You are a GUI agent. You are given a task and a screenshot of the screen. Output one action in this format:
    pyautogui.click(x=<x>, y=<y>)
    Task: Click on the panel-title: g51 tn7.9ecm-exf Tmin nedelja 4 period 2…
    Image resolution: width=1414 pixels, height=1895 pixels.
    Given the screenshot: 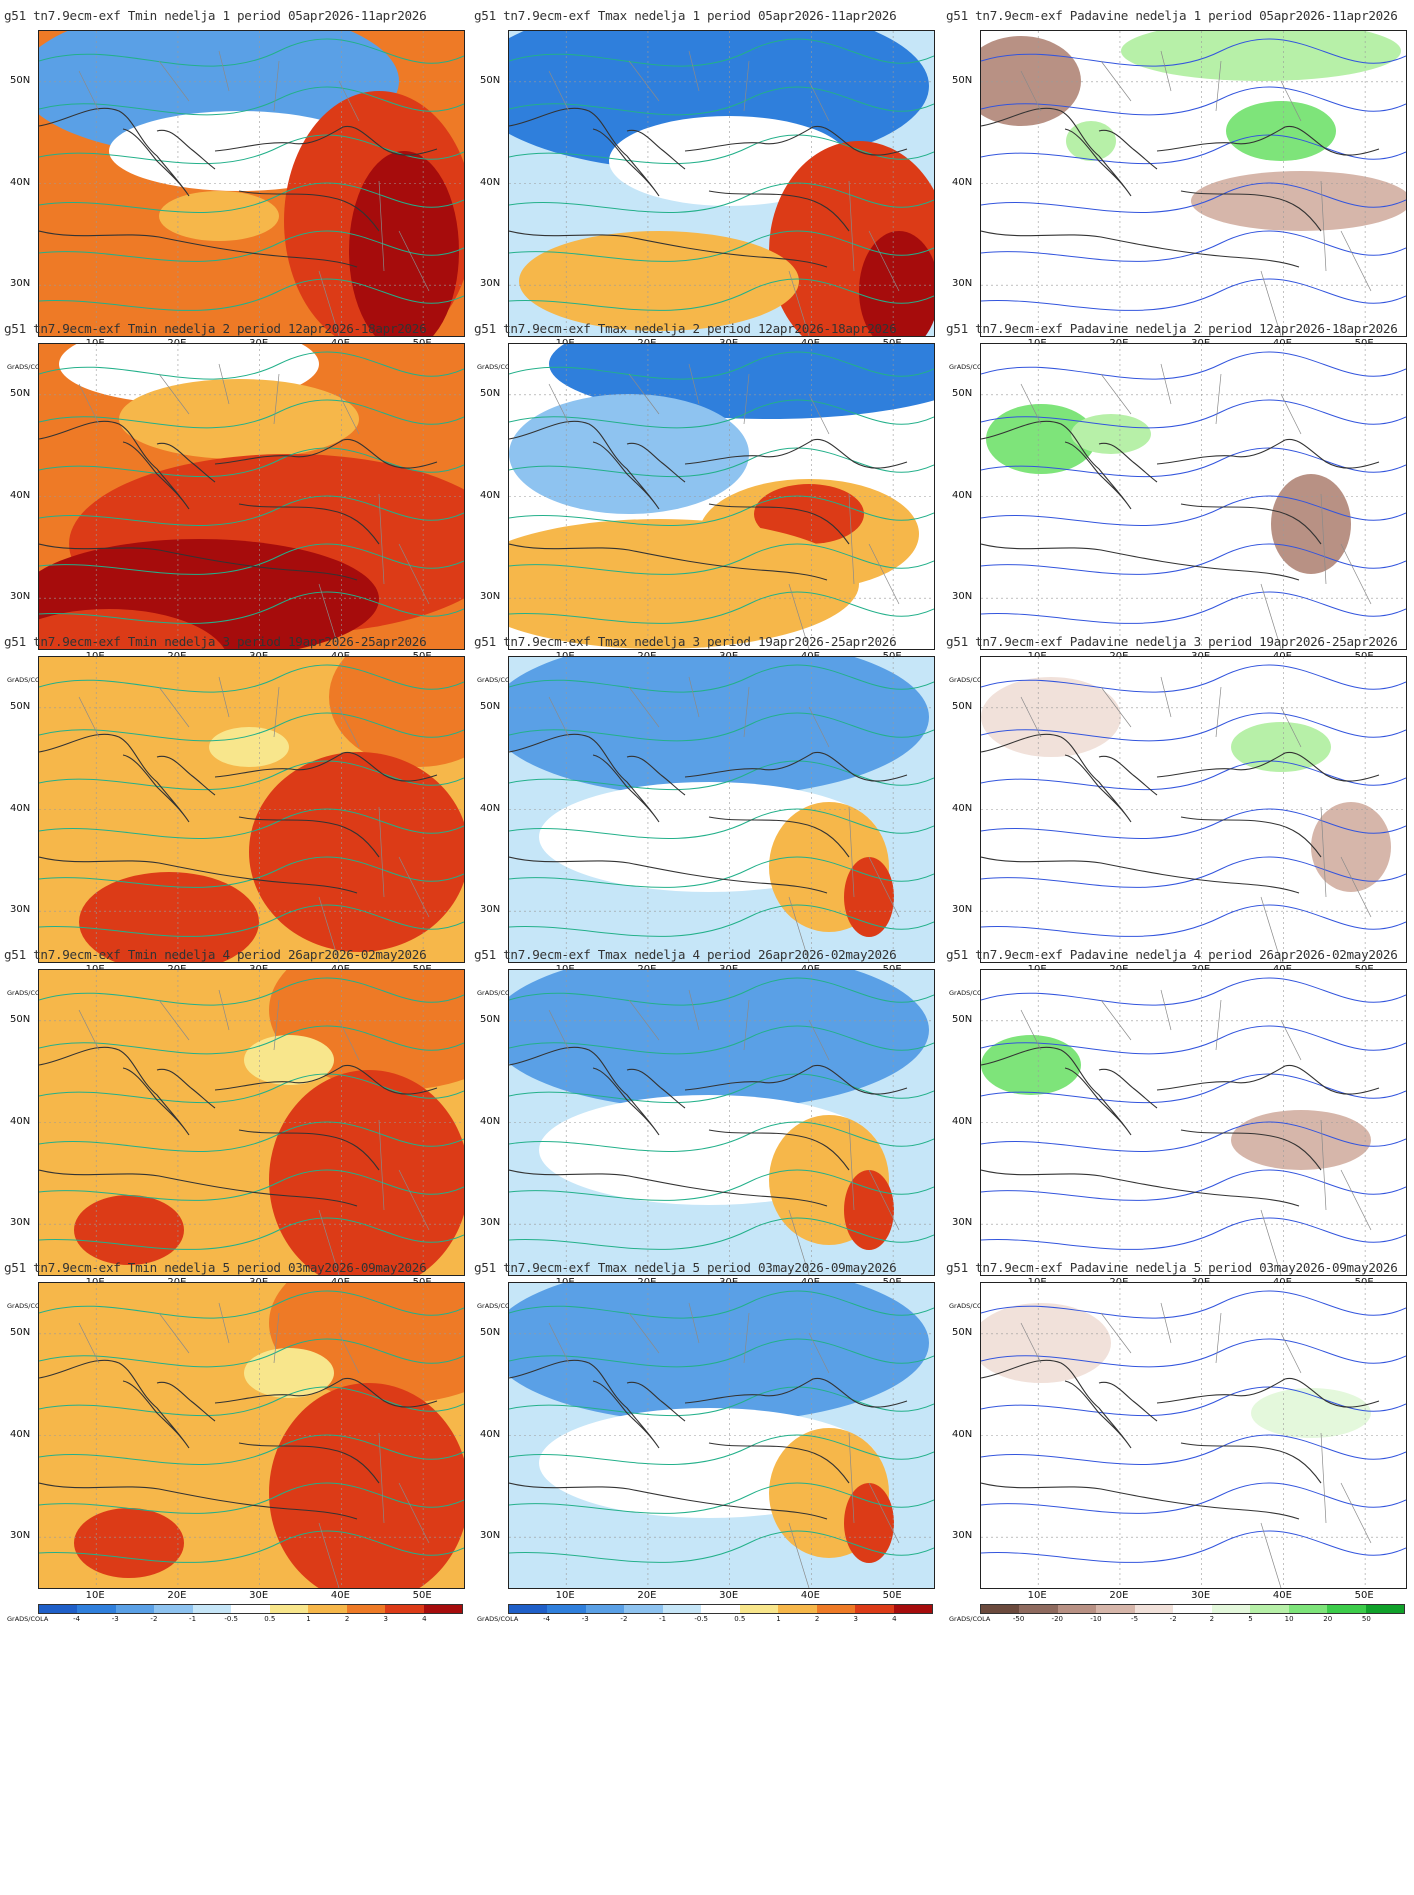 What is the action you would take?
    pyautogui.click(x=215, y=954)
    